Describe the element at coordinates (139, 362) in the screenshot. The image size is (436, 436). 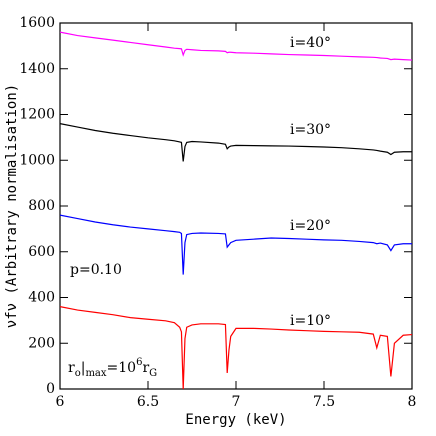
I see `radius-note-part: 6` at that location.